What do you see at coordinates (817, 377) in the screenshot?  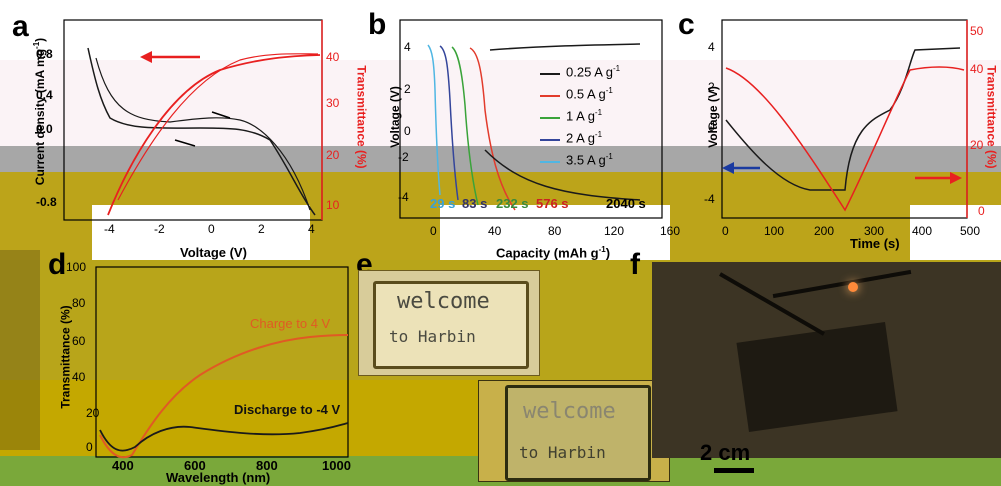 I see `panel-f-device-shadow` at bounding box center [817, 377].